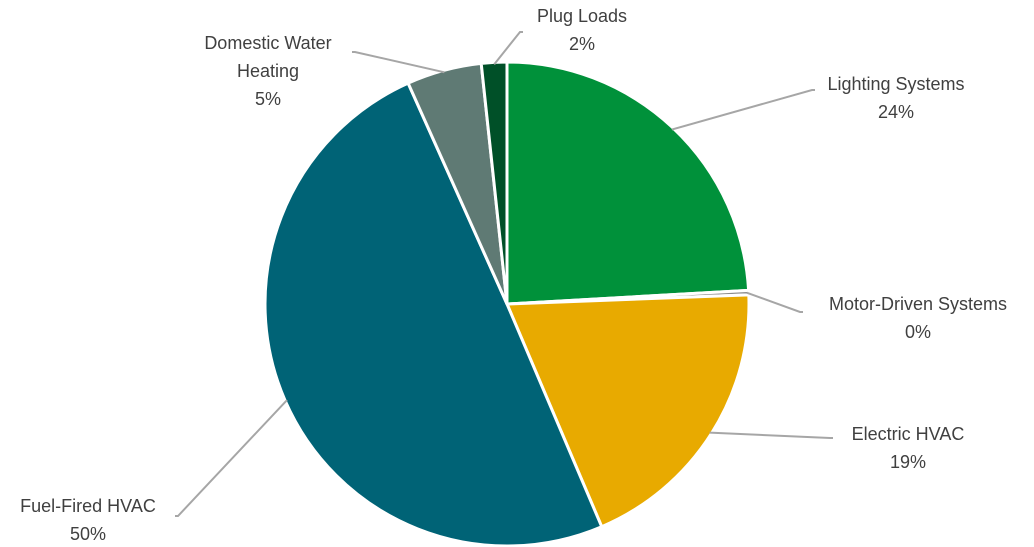  I want to click on leader-line-plug-loads, so click(508, 48).